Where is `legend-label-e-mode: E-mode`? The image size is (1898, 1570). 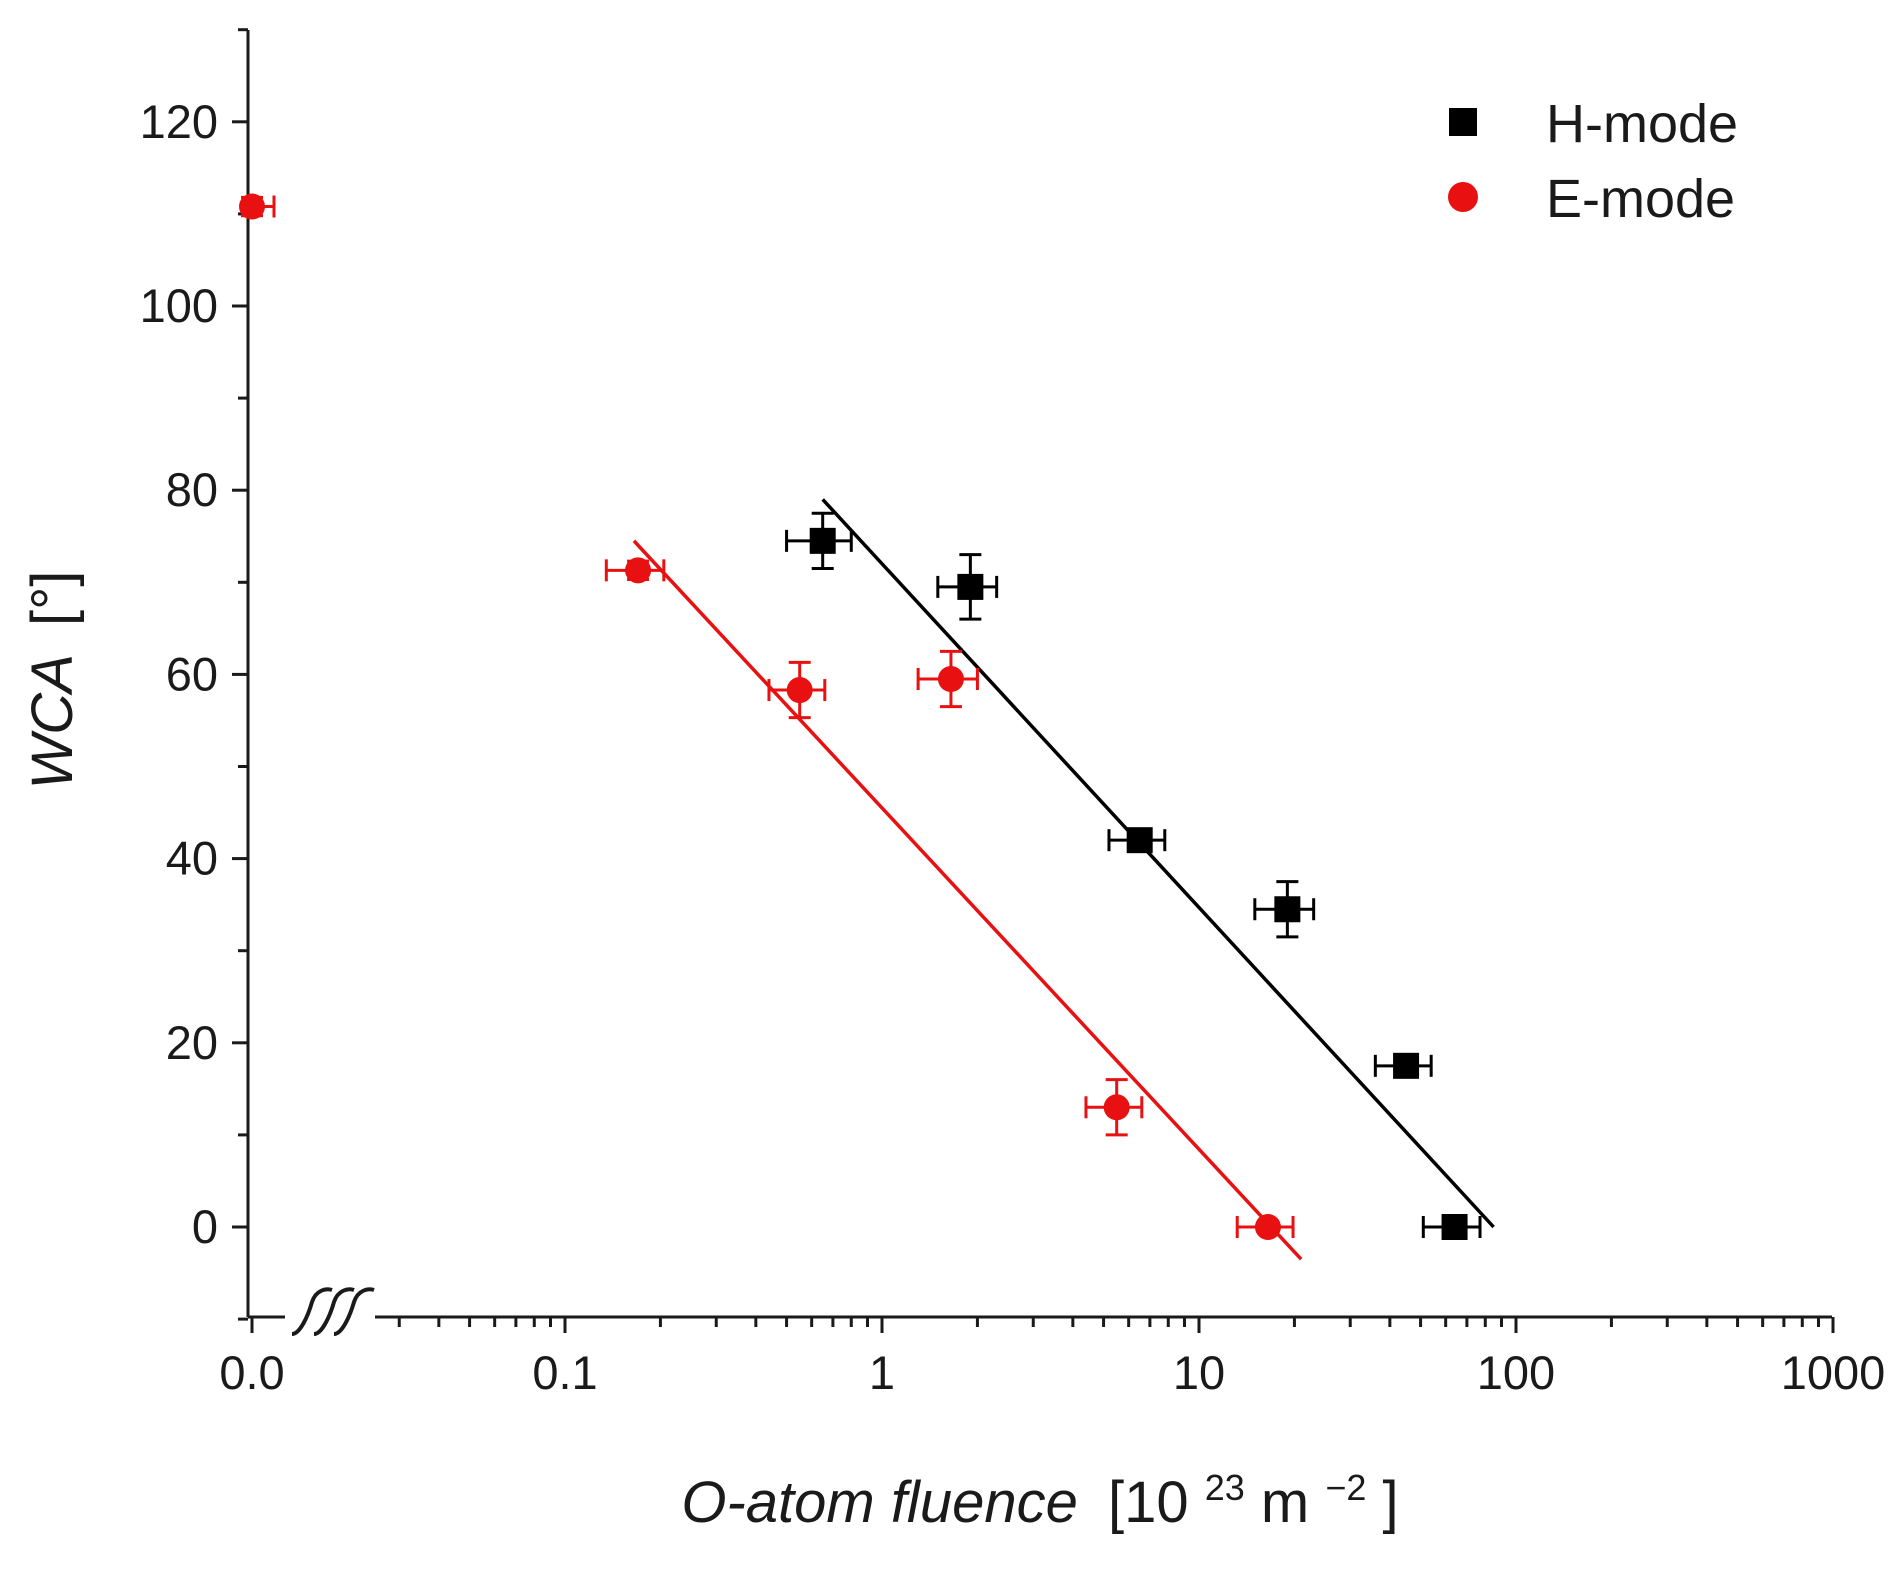
legend-label-e-mode: E-mode is located at coordinates (1640, 199).